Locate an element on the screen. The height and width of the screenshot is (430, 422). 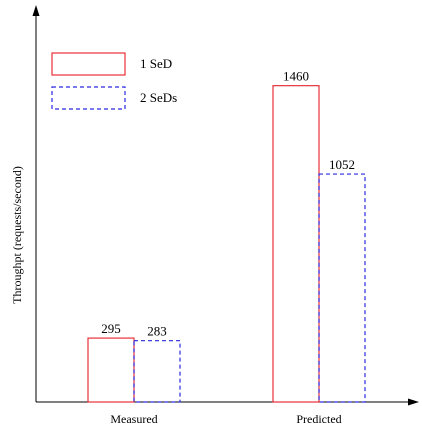
category-label-measured: Measured is located at coordinates (133, 419).